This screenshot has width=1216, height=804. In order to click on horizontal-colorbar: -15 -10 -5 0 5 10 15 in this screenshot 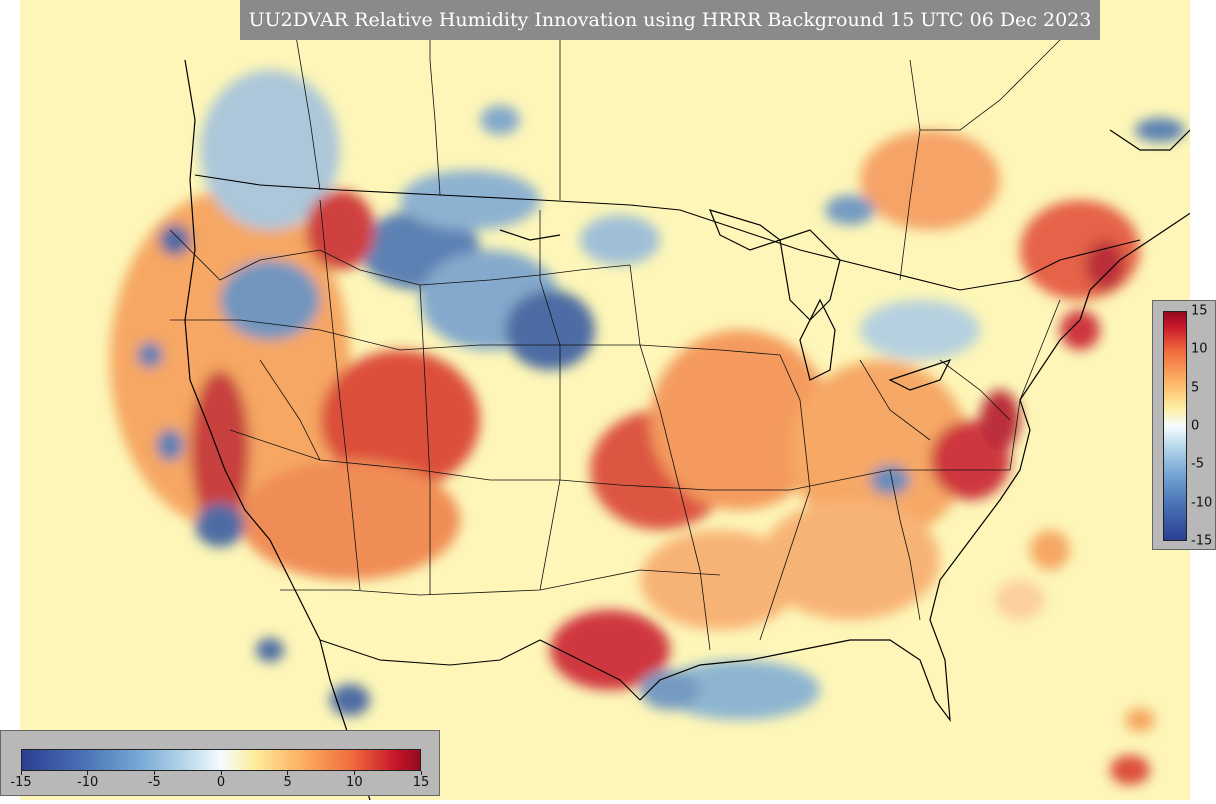, I will do `click(220, 763)`.